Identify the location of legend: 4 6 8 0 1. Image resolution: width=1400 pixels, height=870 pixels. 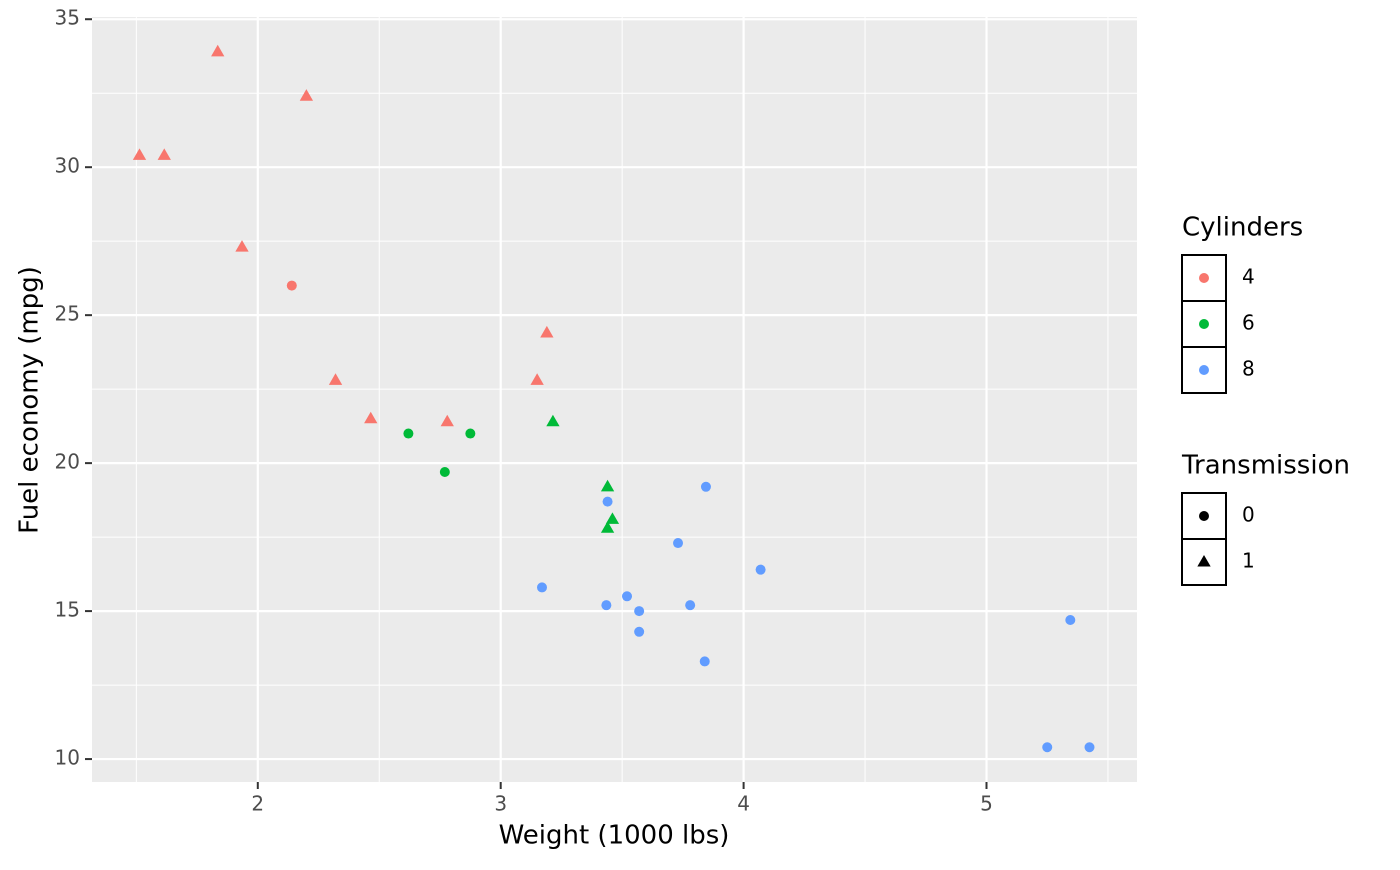
(1218, 420).